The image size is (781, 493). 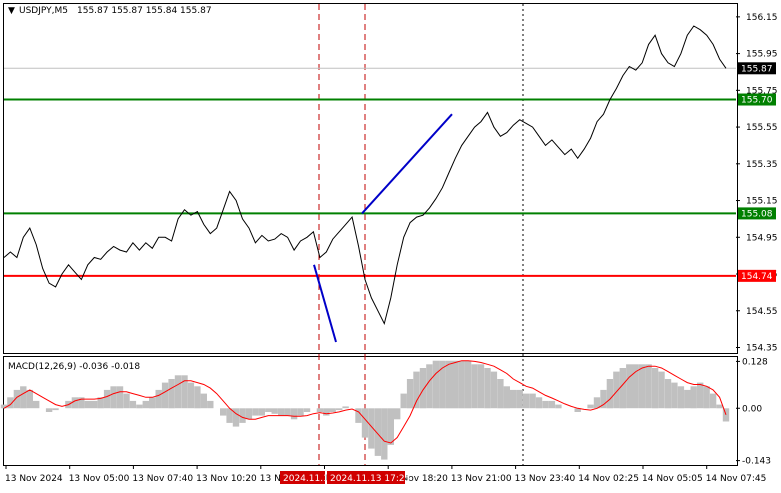 What do you see at coordinates (762, 91) in the screenshot?
I see `price-tick-label: 155.75` at bounding box center [762, 91].